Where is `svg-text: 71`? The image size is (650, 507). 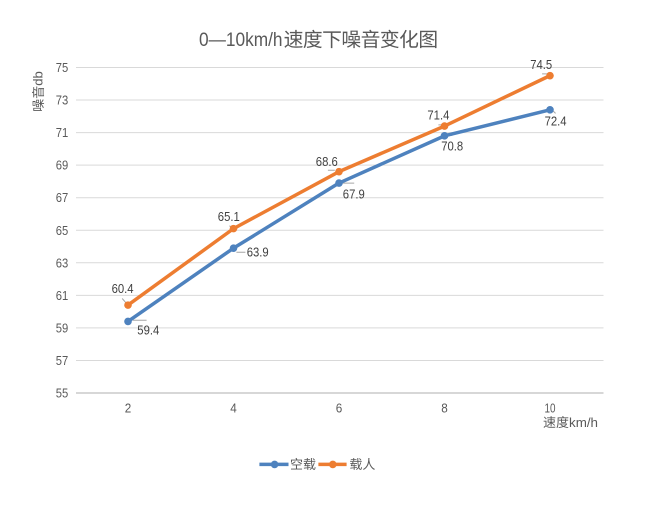
svg-text: 71 is located at coordinates (62, 133).